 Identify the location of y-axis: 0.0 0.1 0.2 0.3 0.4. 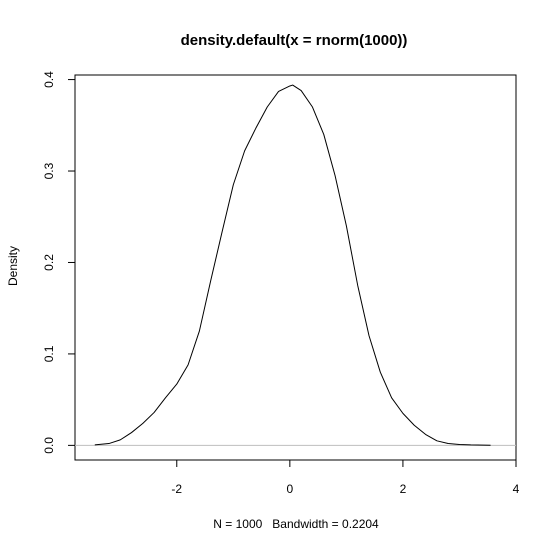
(58, 262).